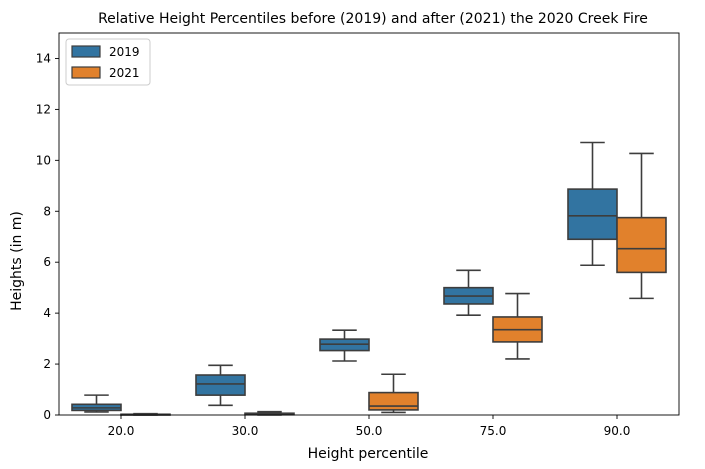 Image resolution: width=705 pixels, height=469 pixels. Describe the element at coordinates (47, 364) in the screenshot. I see `y-tick-label: 2` at that location.